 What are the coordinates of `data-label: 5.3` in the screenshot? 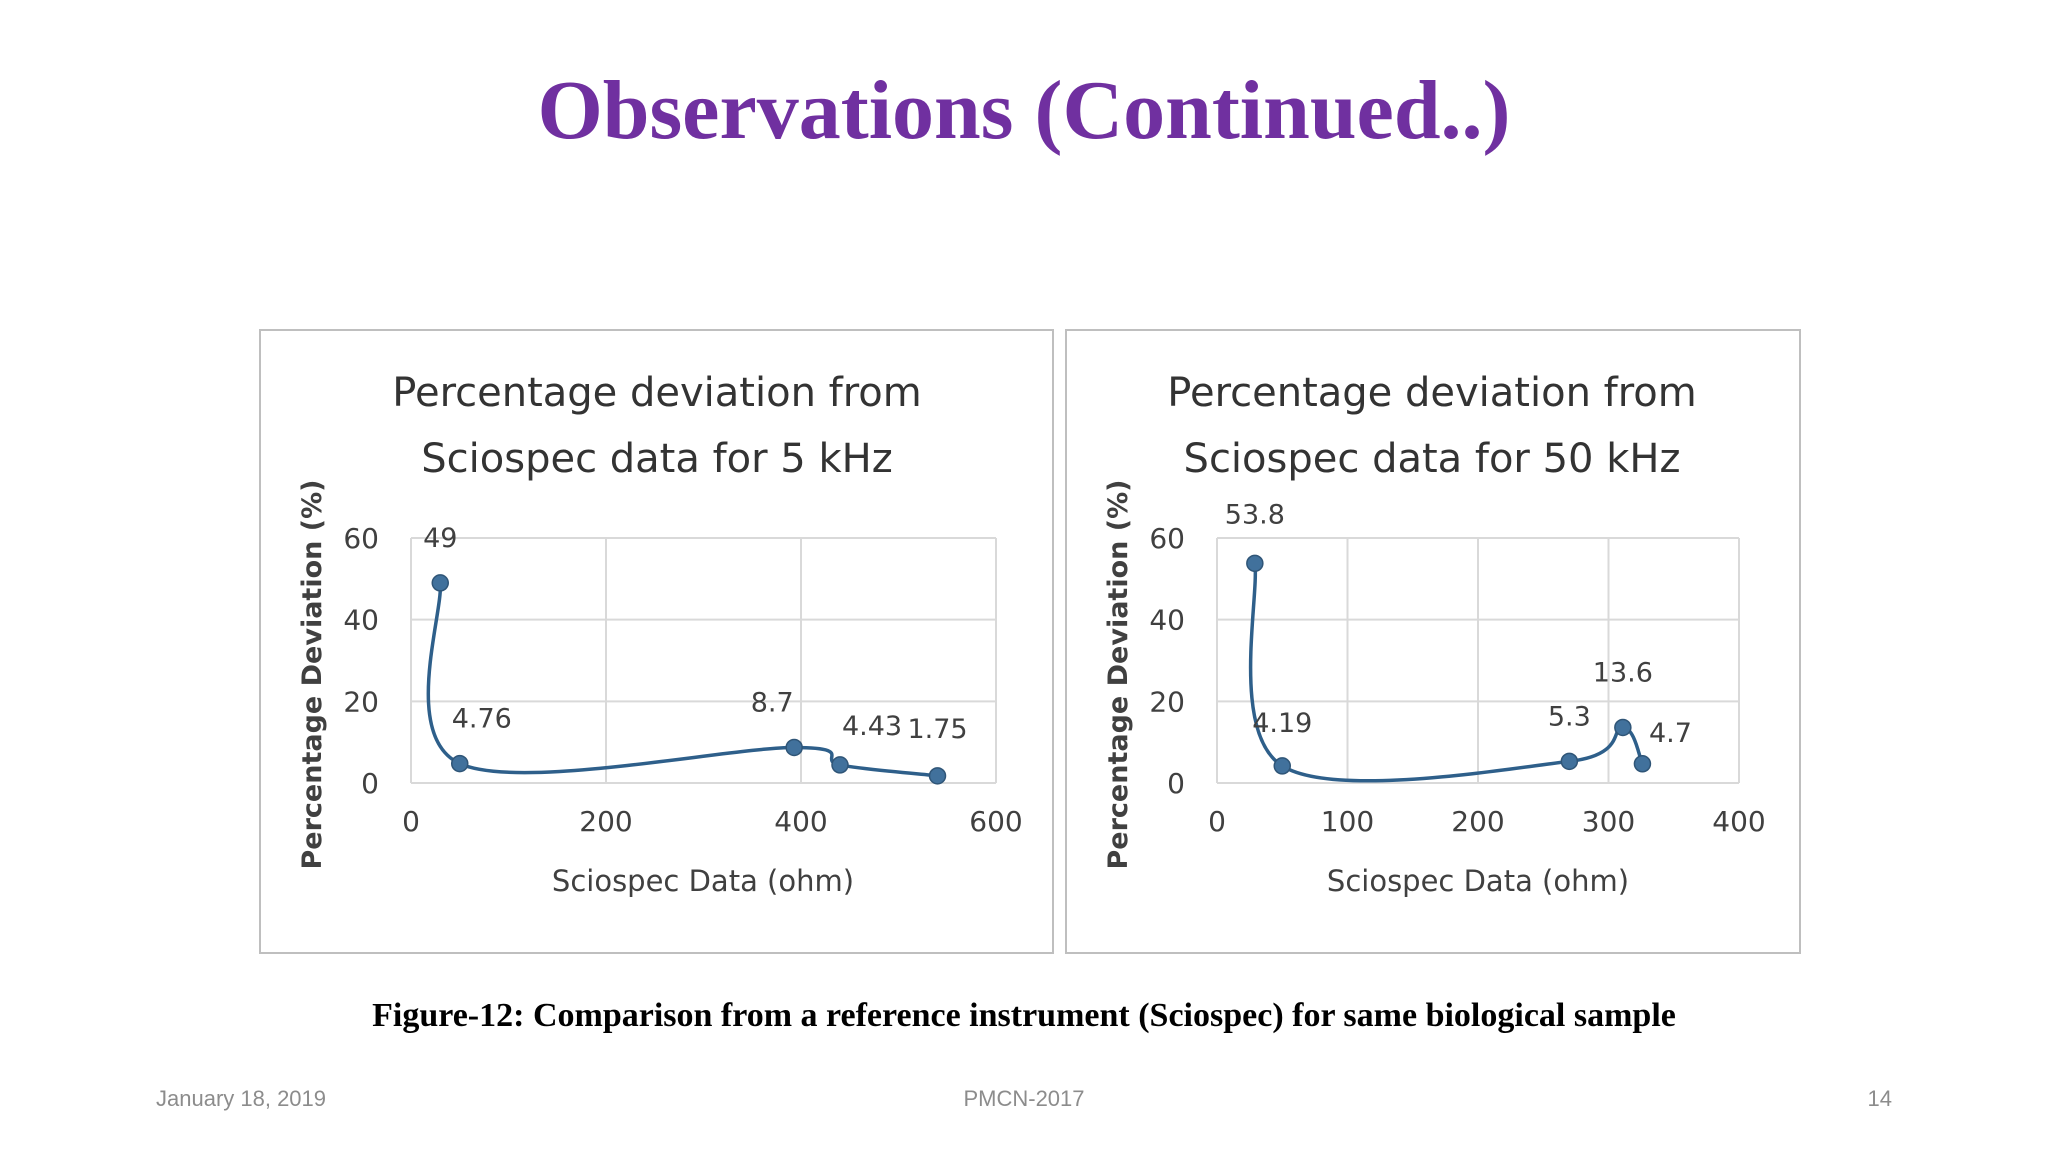 It's located at (1569, 716).